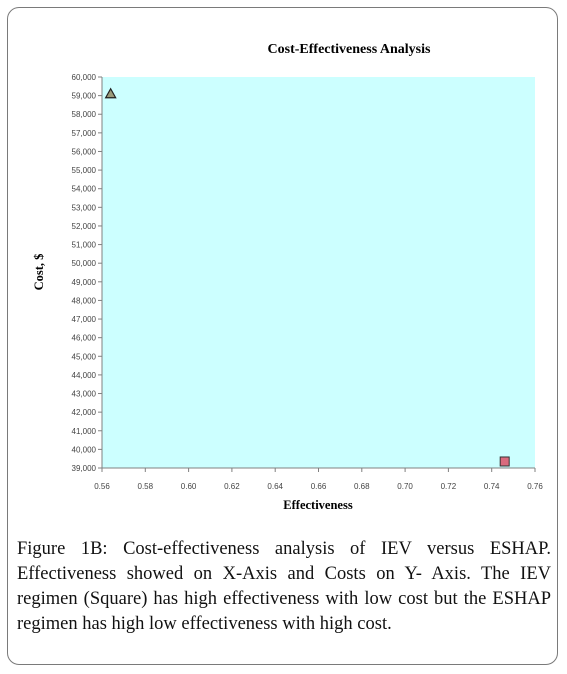 The width and height of the screenshot is (567, 674). Describe the element at coordinates (84, 245) in the screenshot. I see `y-tick-label: 51,000` at that location.